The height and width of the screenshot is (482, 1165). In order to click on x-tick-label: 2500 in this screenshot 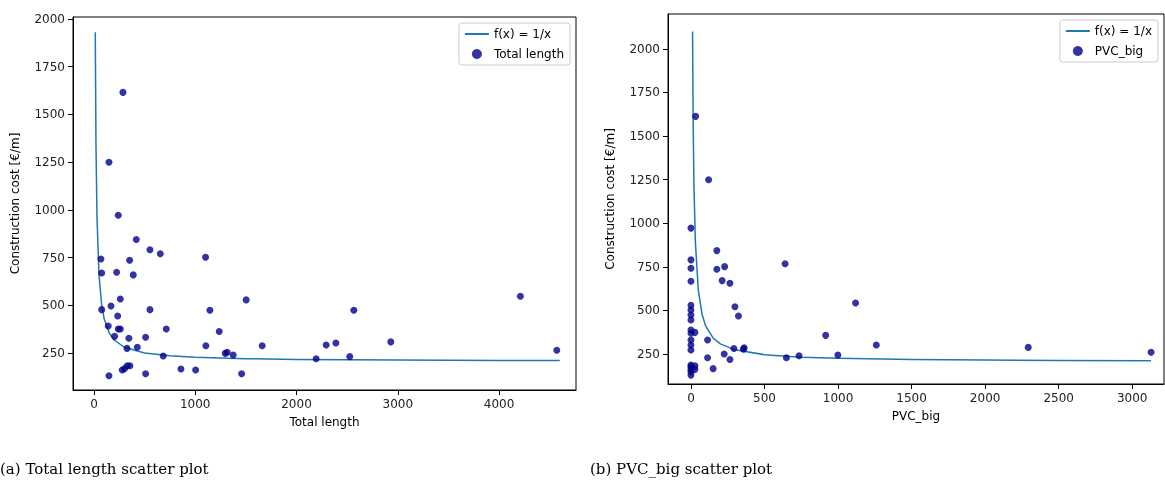, I will do `click(1058, 398)`.